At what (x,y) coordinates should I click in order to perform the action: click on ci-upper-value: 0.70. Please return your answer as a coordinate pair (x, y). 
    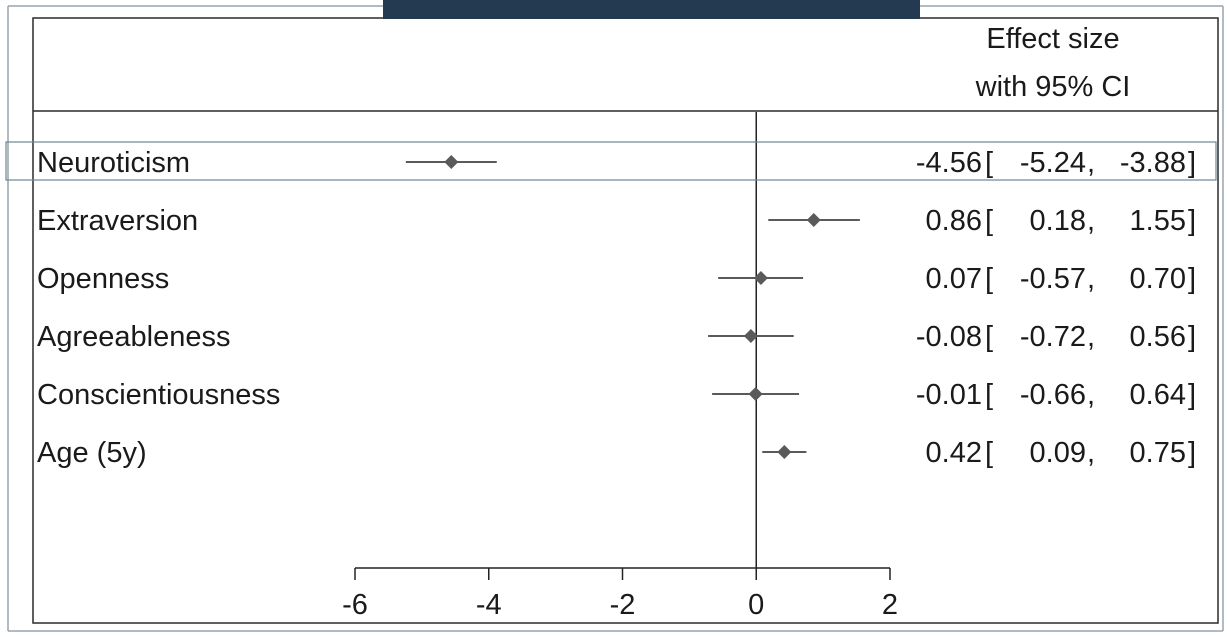
    Looking at the image, I should click on (1158, 279).